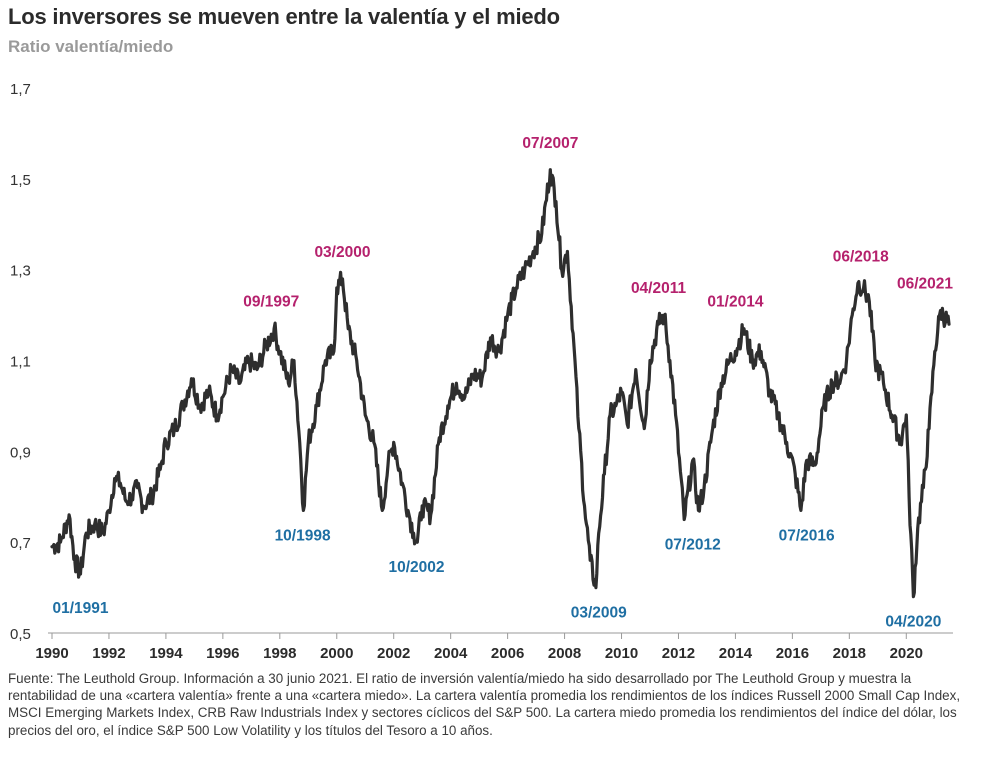 The height and width of the screenshot is (763, 992). Describe the element at coordinates (20, 634) in the screenshot. I see `y-tick-label: 0,5` at that location.